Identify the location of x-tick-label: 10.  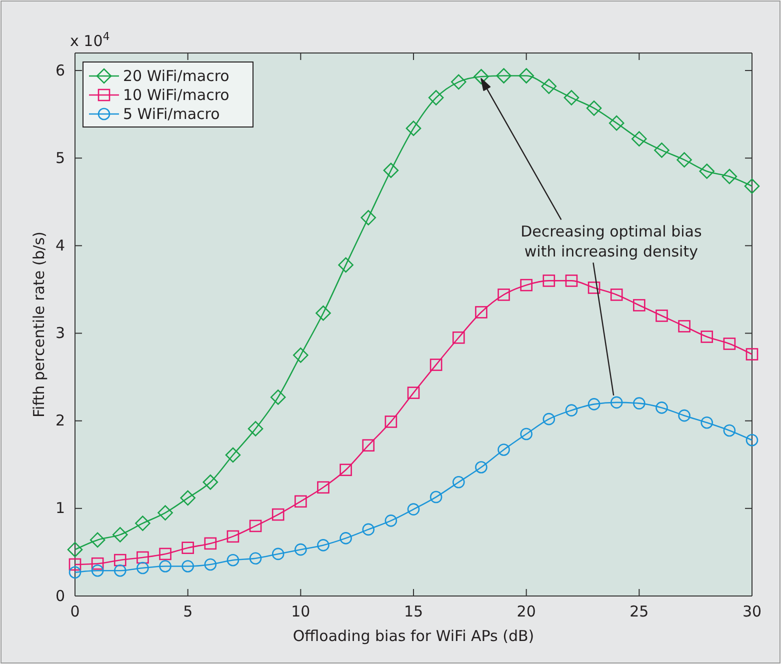
(300, 611).